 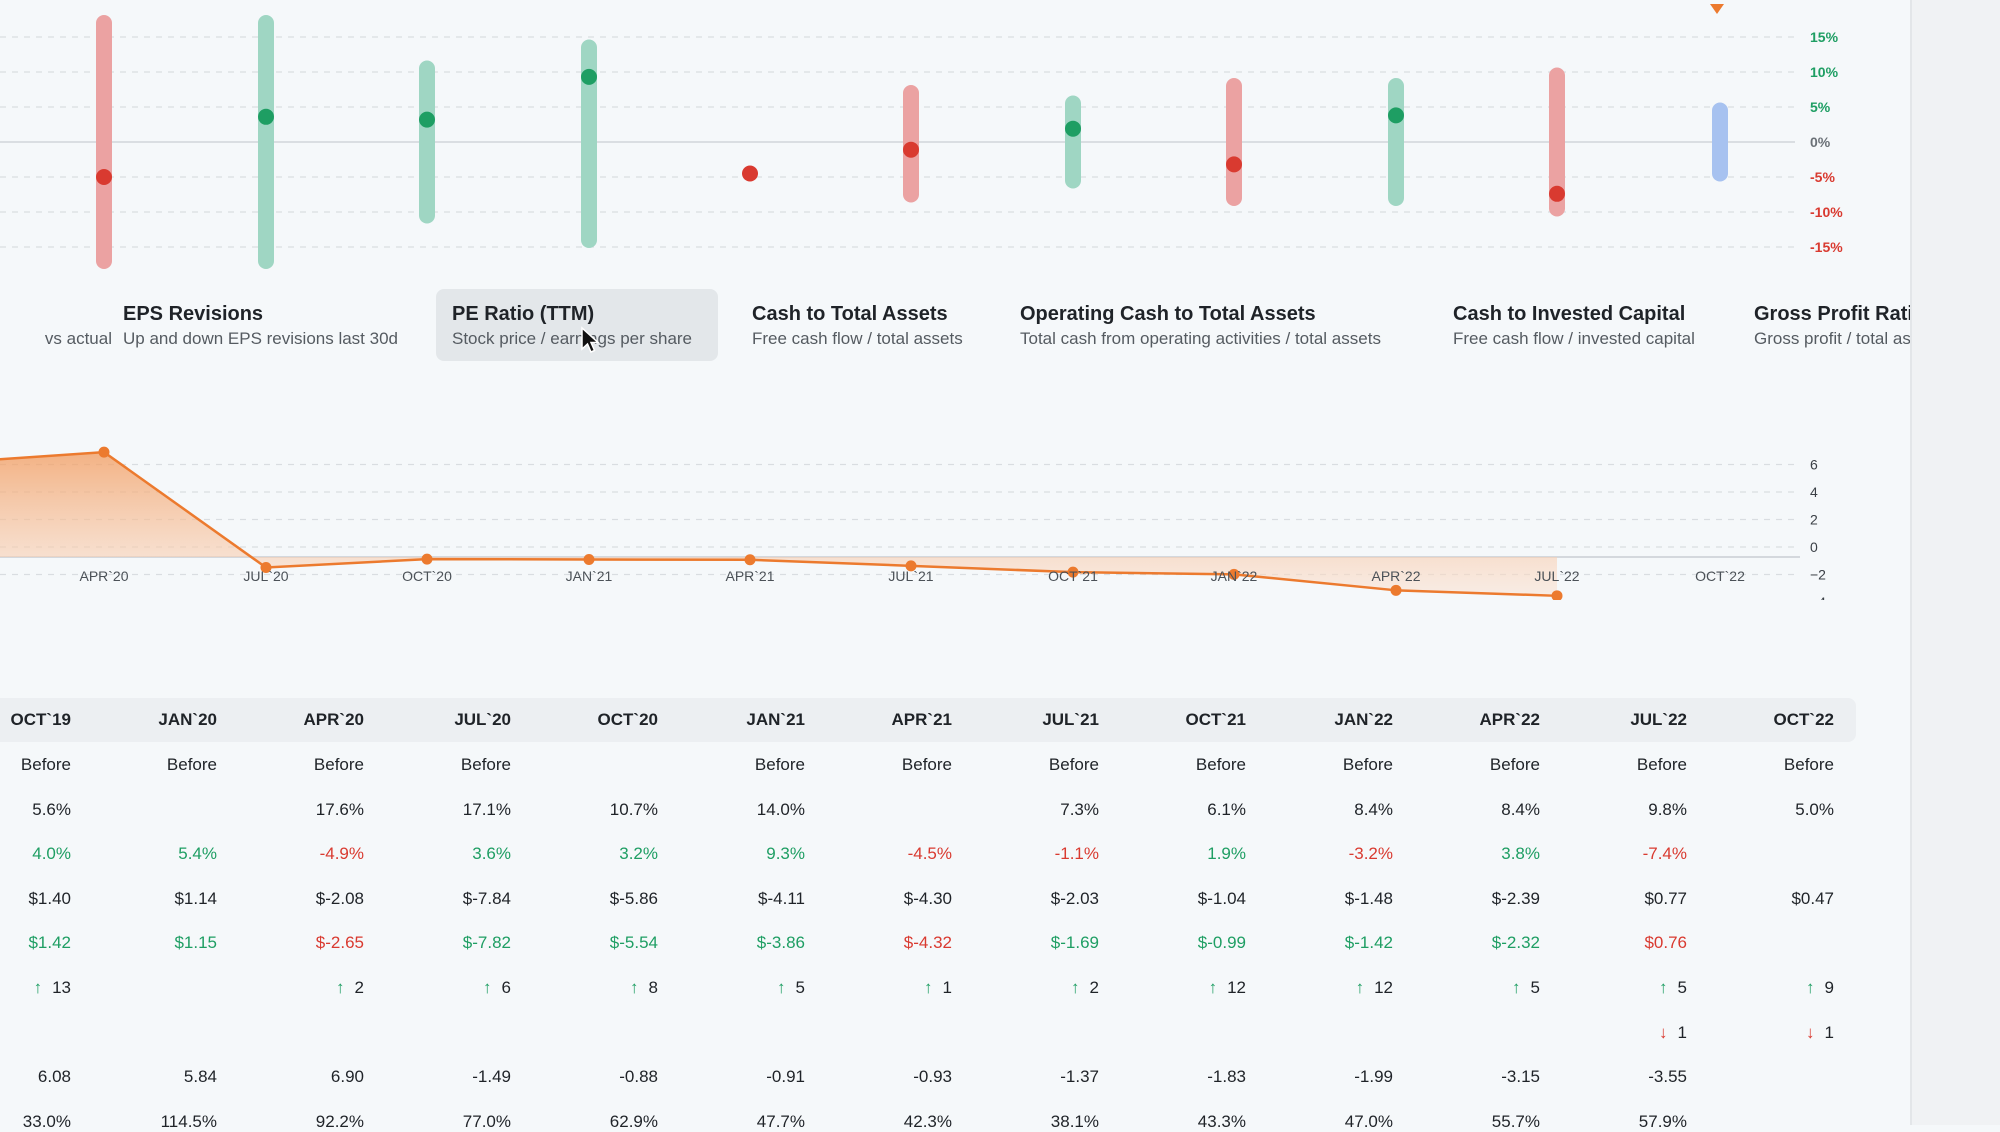 What do you see at coordinates (1221, 1121) in the screenshot?
I see `cell-value: 43.3%` at bounding box center [1221, 1121].